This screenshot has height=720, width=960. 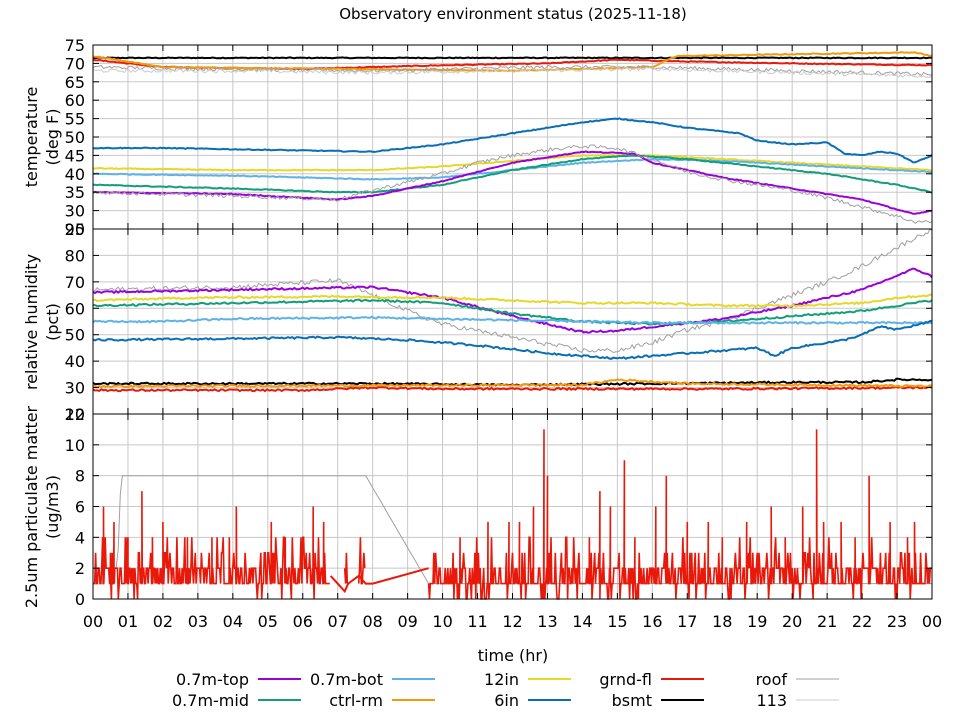 I want to click on x-tick-label: 05, so click(x=268, y=621).